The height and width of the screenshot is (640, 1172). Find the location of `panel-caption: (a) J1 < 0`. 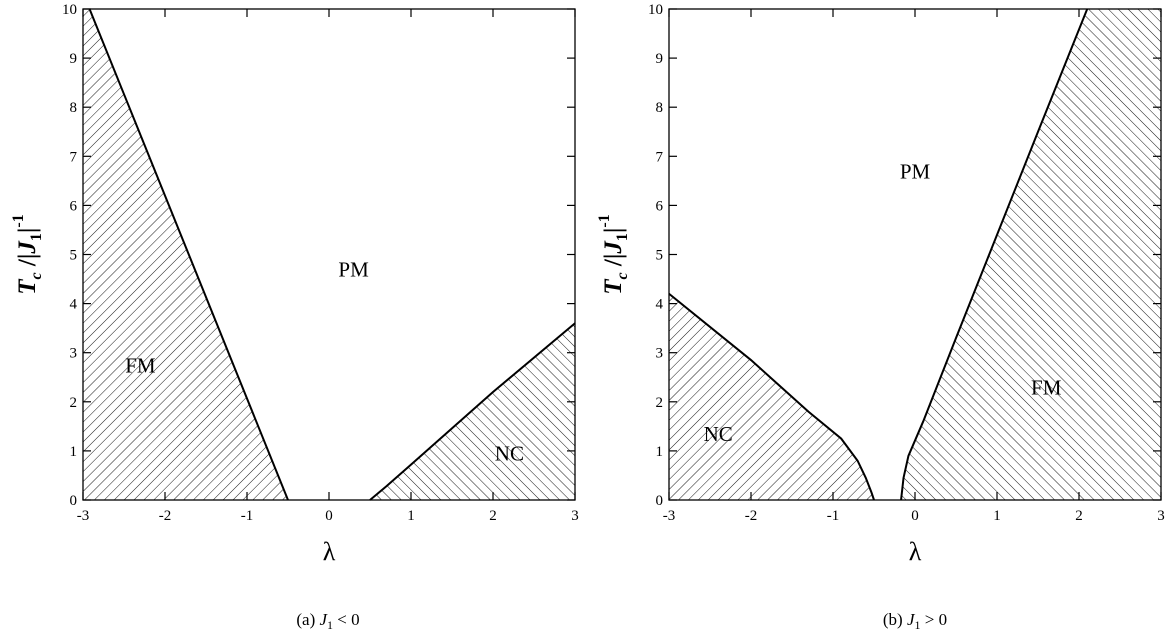

panel-caption: (a) J1 < 0 is located at coordinates (327, 621).